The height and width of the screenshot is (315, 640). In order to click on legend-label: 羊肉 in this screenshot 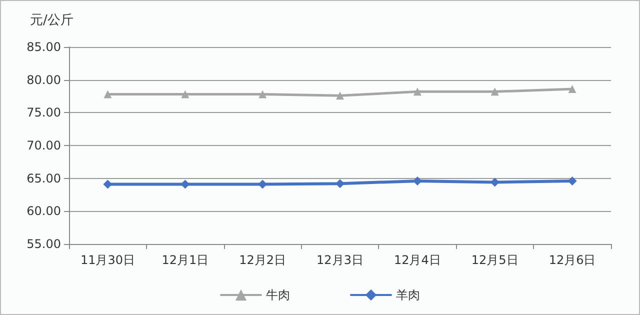, I will do `click(408, 295)`.